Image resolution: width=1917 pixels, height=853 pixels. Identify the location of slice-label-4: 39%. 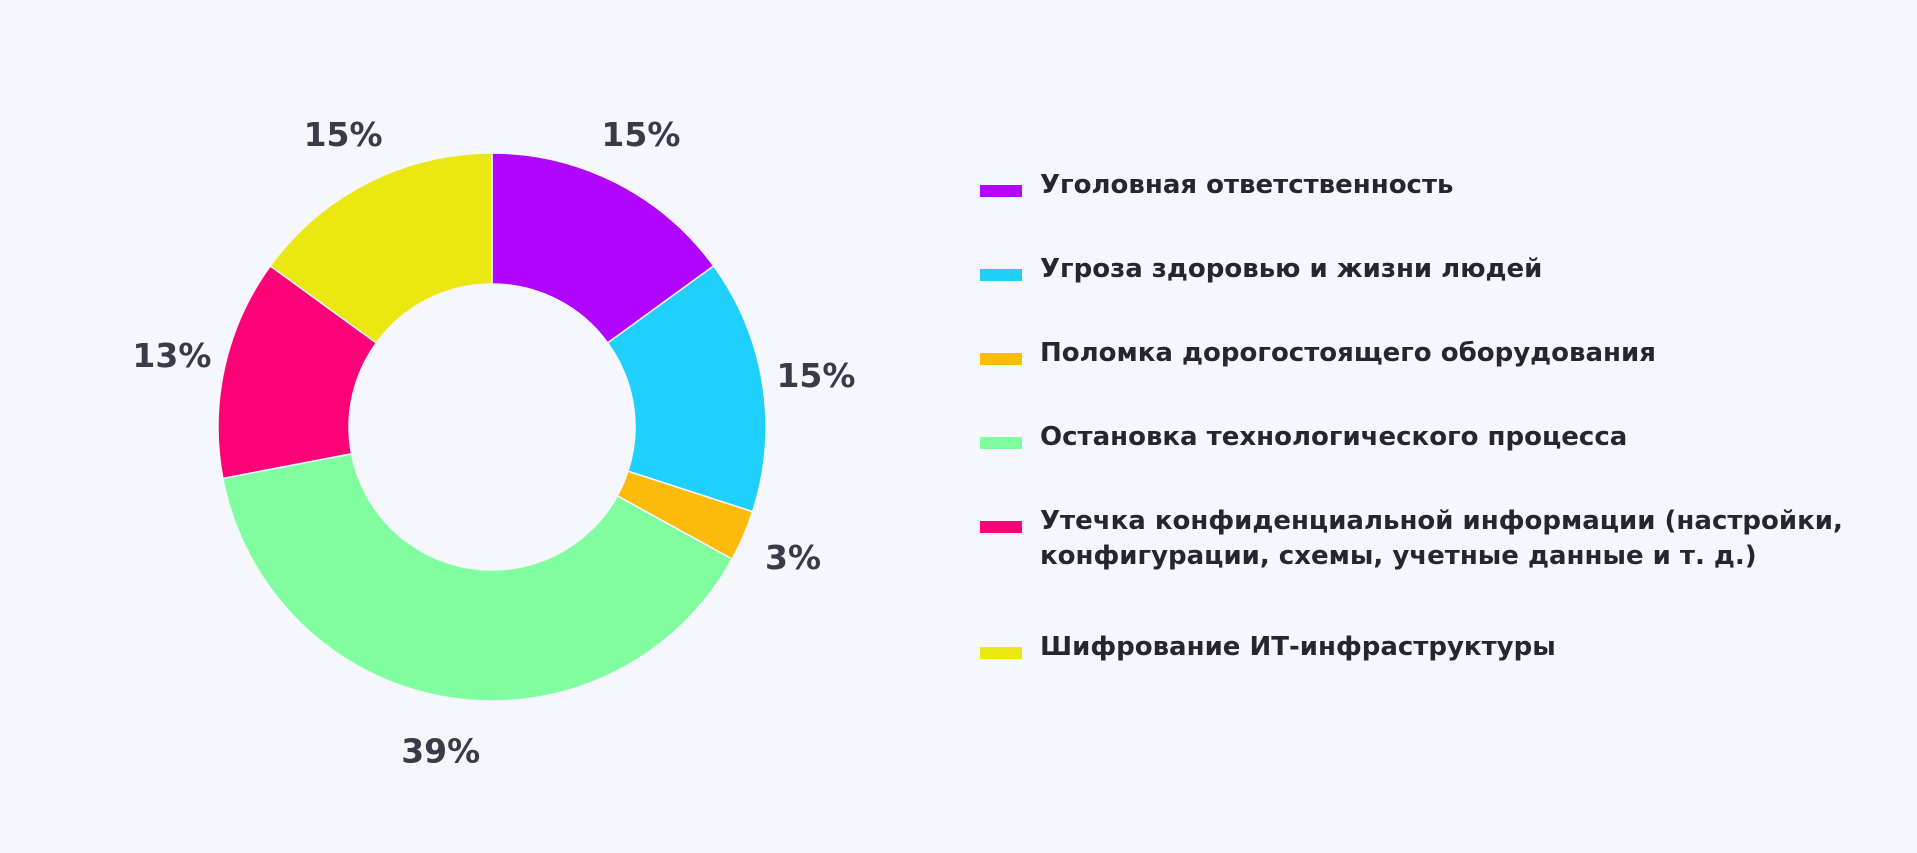
(440, 750).